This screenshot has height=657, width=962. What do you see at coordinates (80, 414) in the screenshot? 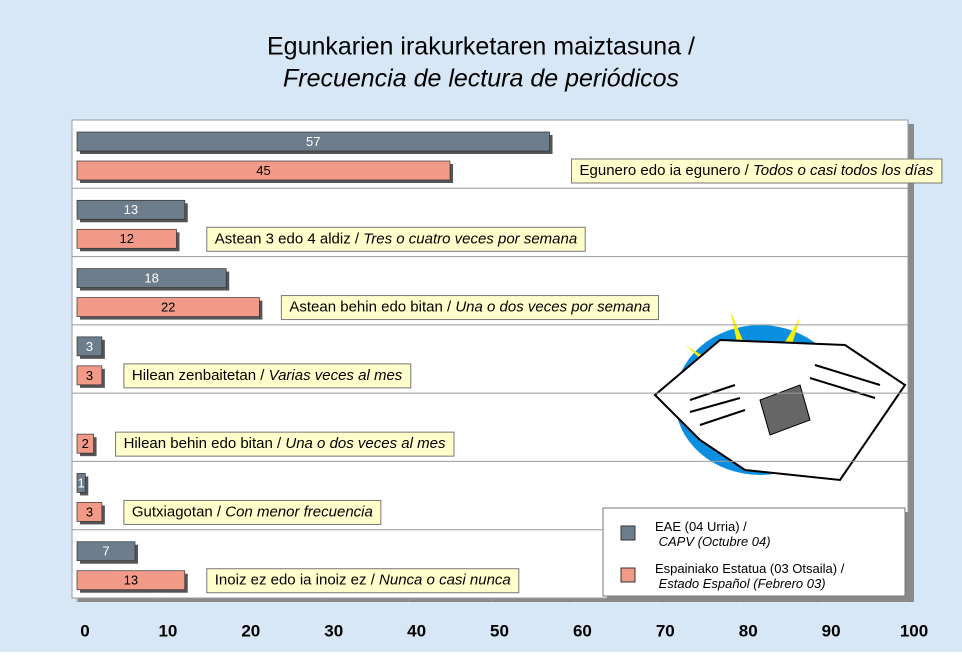
I see `value-label: 0` at bounding box center [80, 414].